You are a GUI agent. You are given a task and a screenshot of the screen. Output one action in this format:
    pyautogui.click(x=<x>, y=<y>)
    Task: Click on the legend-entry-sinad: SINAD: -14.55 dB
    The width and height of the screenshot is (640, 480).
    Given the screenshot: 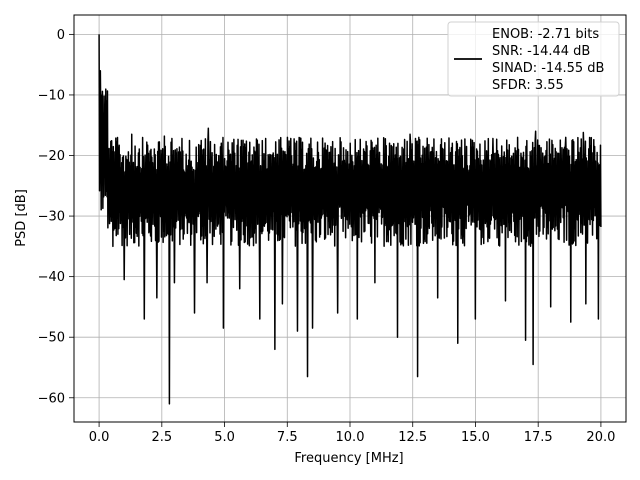 What is the action you would take?
    pyautogui.click(x=548, y=68)
    